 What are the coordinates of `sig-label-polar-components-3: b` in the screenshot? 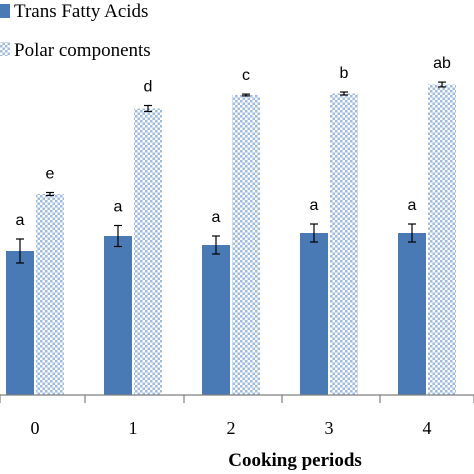 It's located at (344, 73).